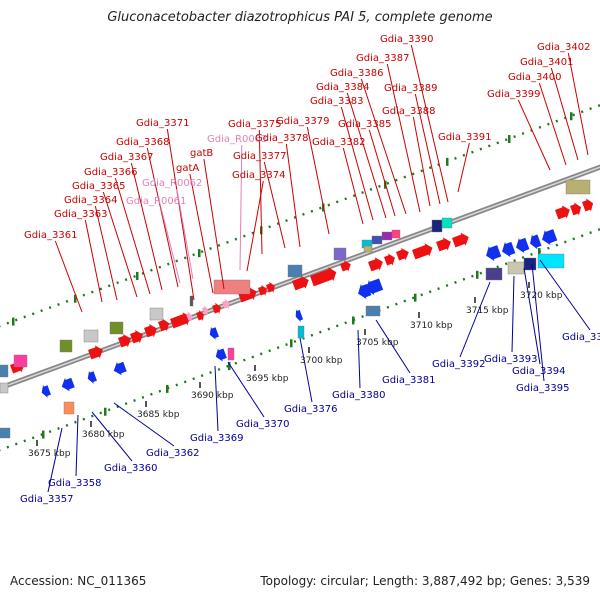 The height and width of the screenshot is (600, 600). What do you see at coordinates (513, 94) in the screenshot?
I see `forward-gene-label: Gdia_3399` at bounding box center [513, 94].